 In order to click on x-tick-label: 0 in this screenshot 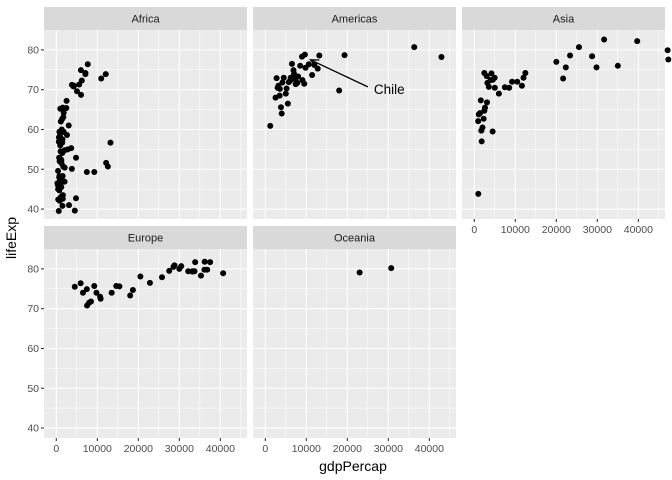, I will do `click(265, 449)`.